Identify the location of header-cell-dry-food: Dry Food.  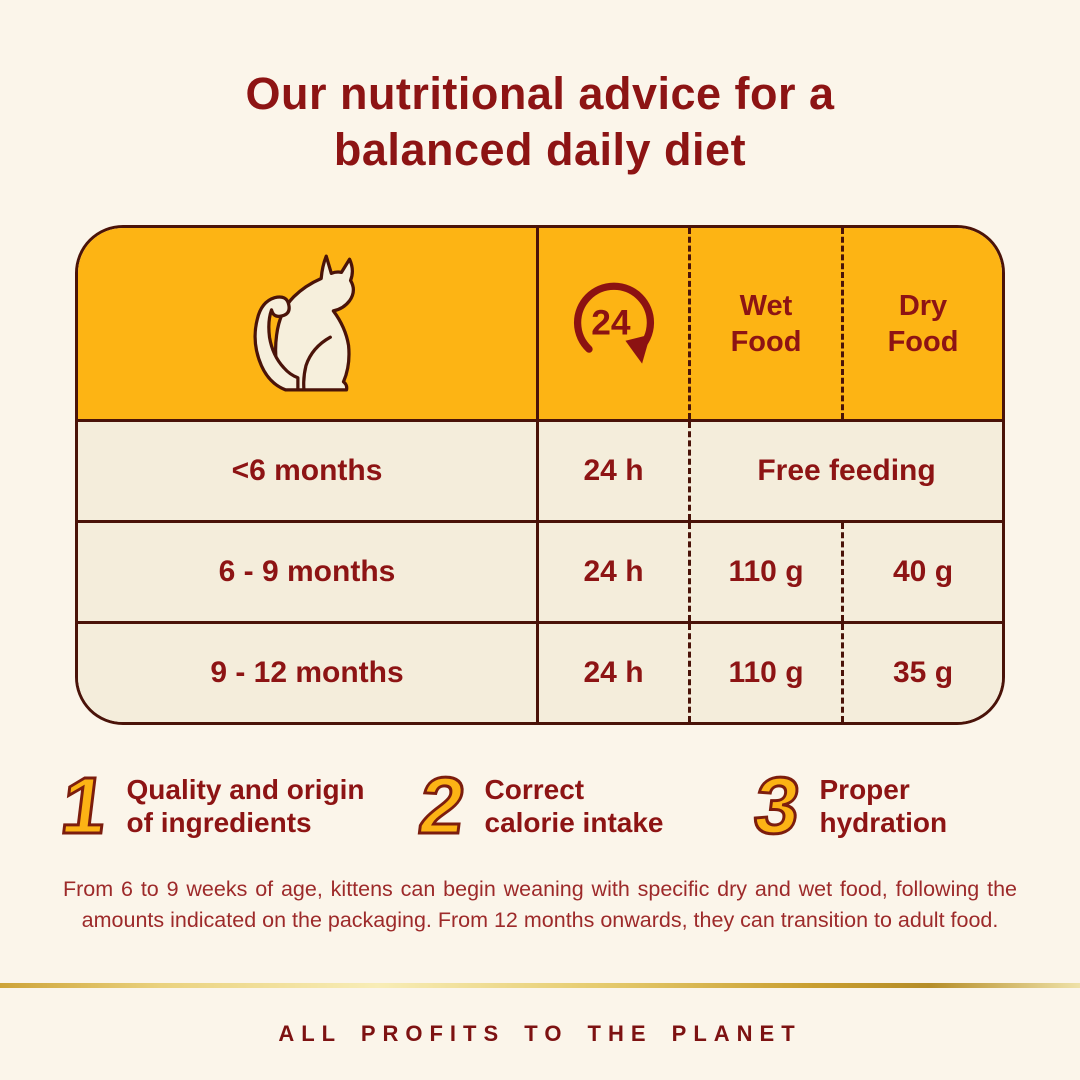
(921, 323).